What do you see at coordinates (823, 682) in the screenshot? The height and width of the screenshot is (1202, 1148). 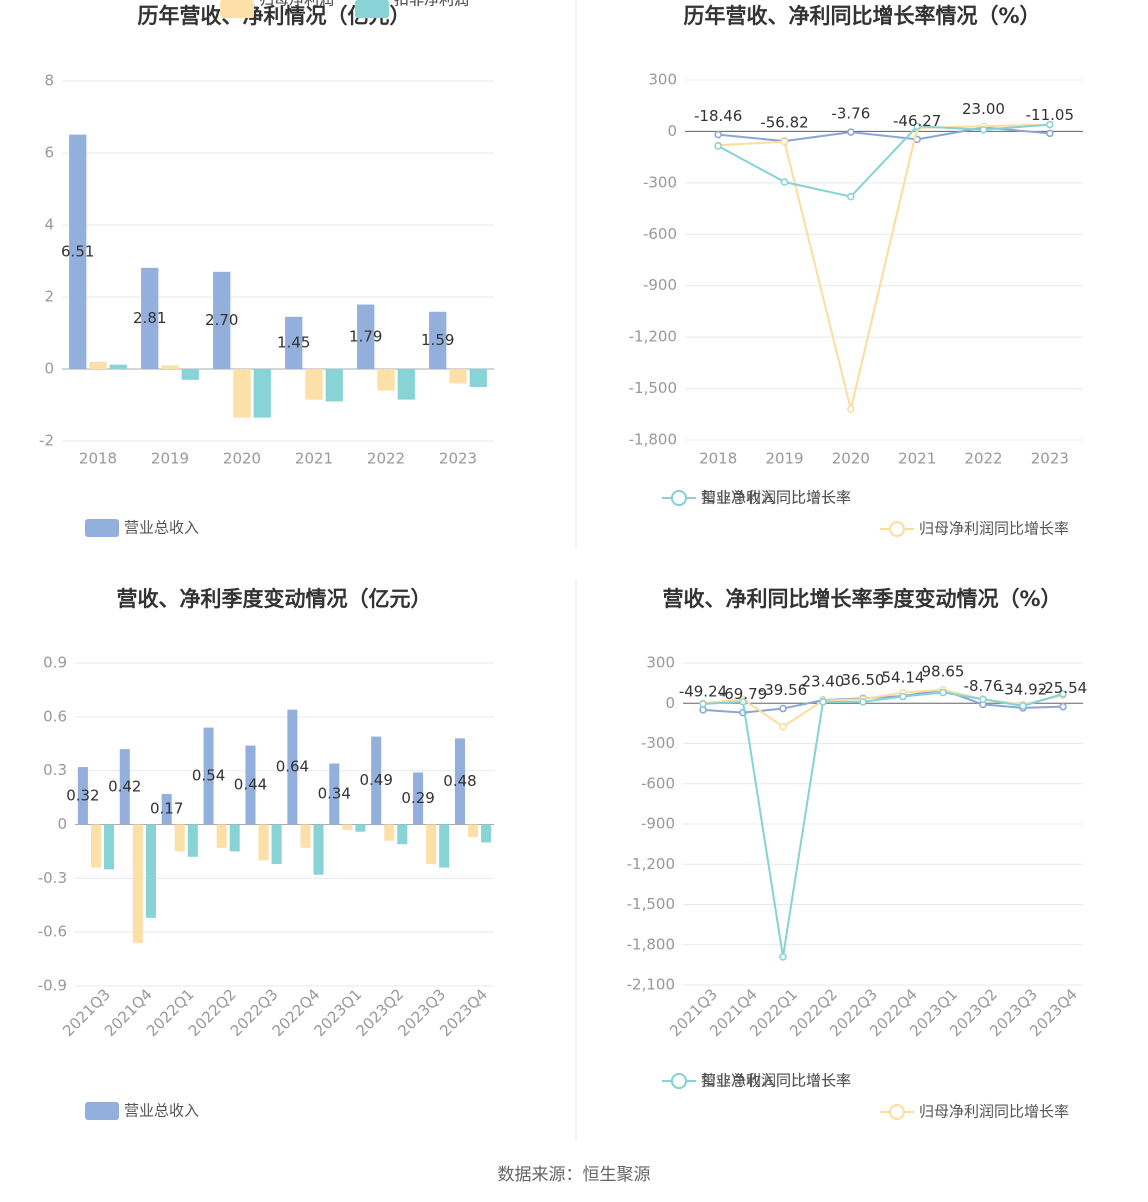 I see `data-label: 23.40` at bounding box center [823, 682].